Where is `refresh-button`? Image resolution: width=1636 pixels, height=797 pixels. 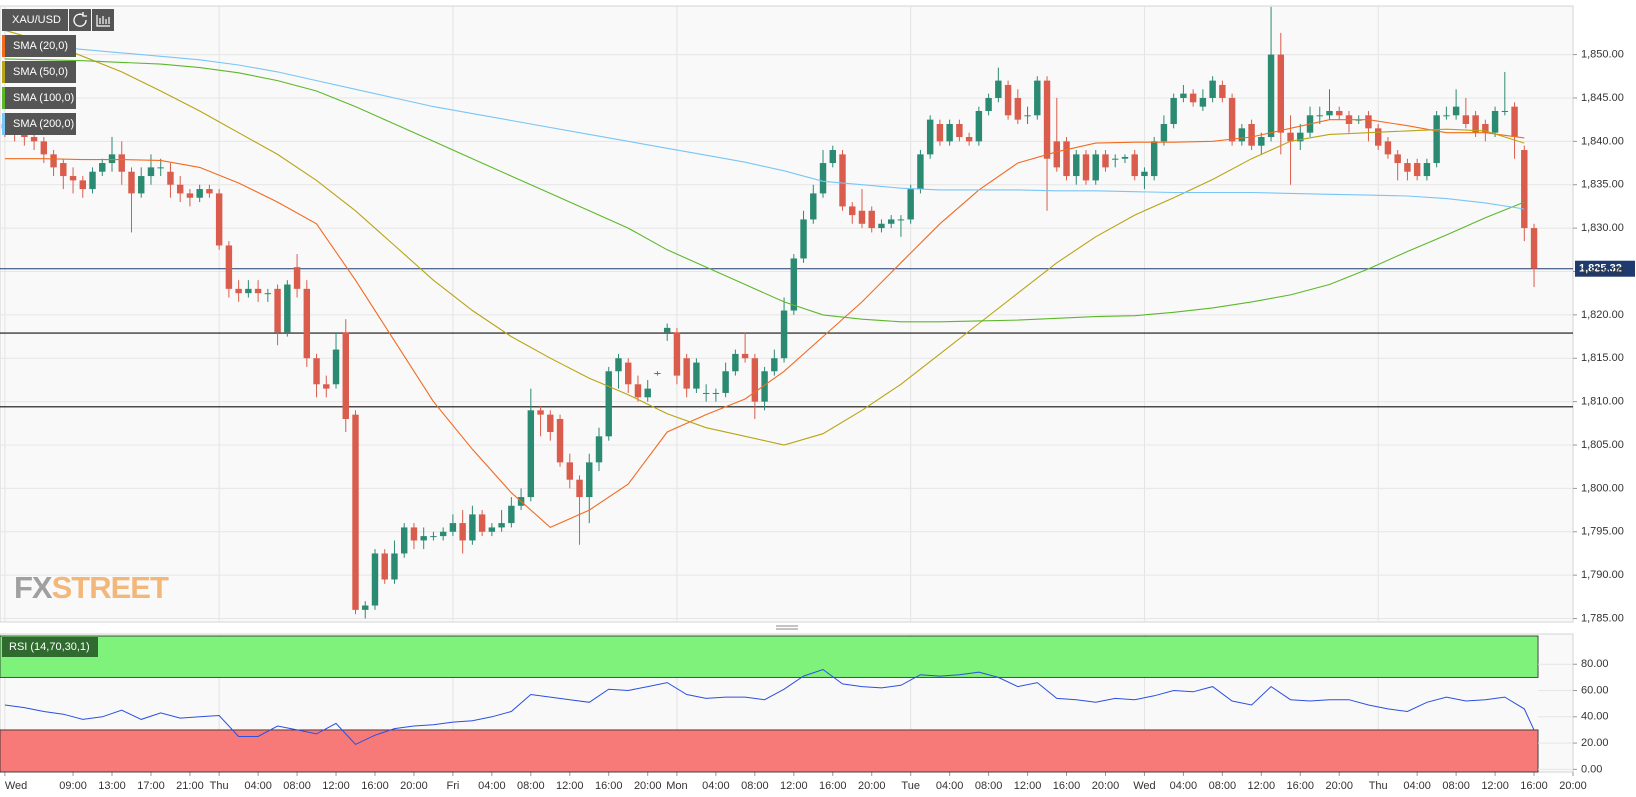
refresh-button is located at coordinates (80, 20).